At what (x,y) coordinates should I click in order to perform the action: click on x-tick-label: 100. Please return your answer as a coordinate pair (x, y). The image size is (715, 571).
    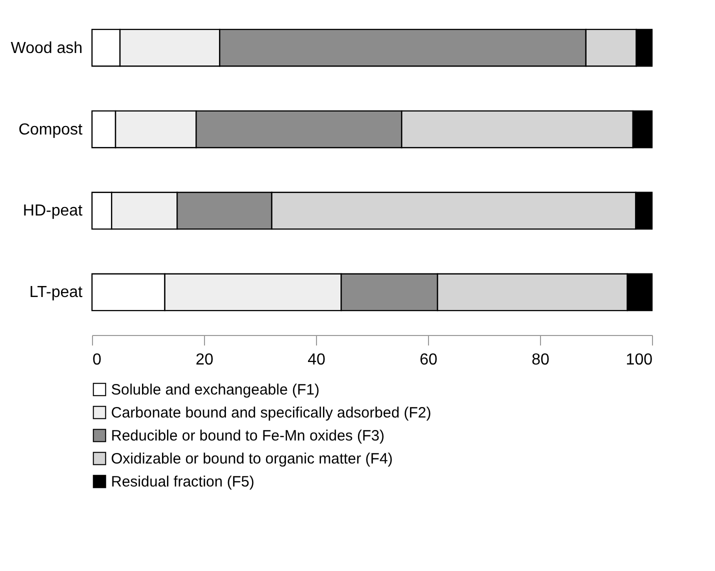
    Looking at the image, I should click on (639, 360).